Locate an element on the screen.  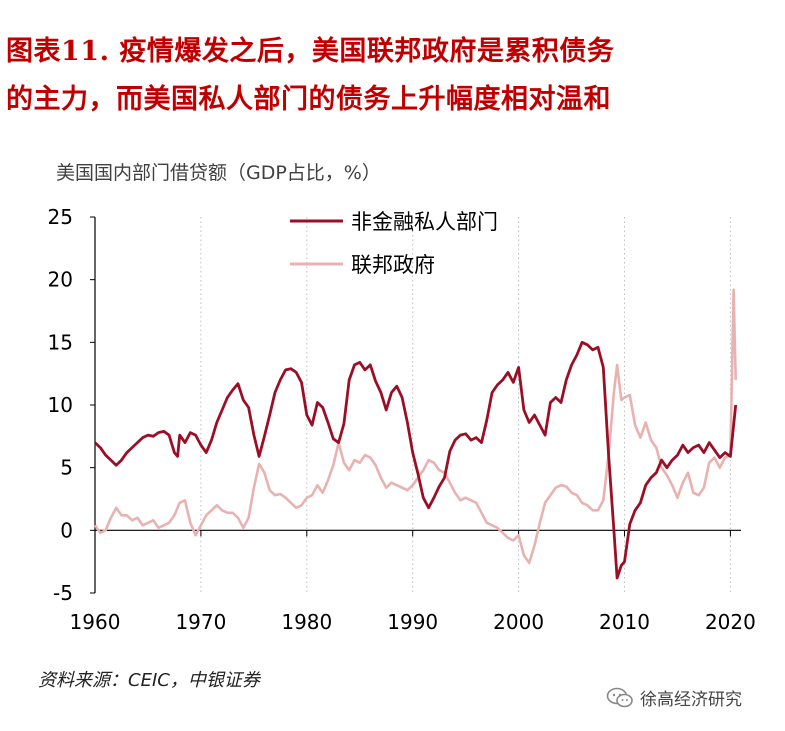
x-tick-label: 2010 is located at coordinates (624, 622).